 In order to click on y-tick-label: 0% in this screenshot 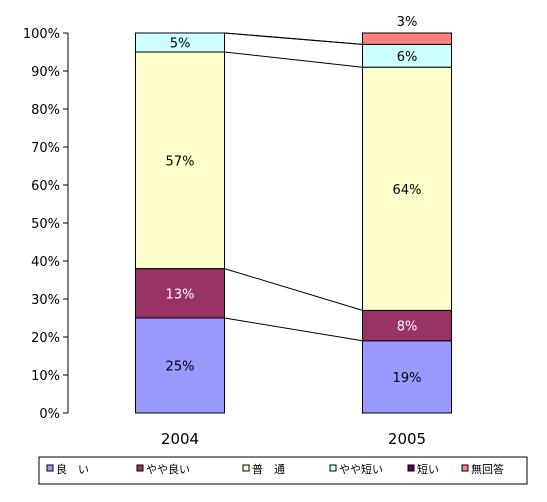, I will do `click(49, 414)`.